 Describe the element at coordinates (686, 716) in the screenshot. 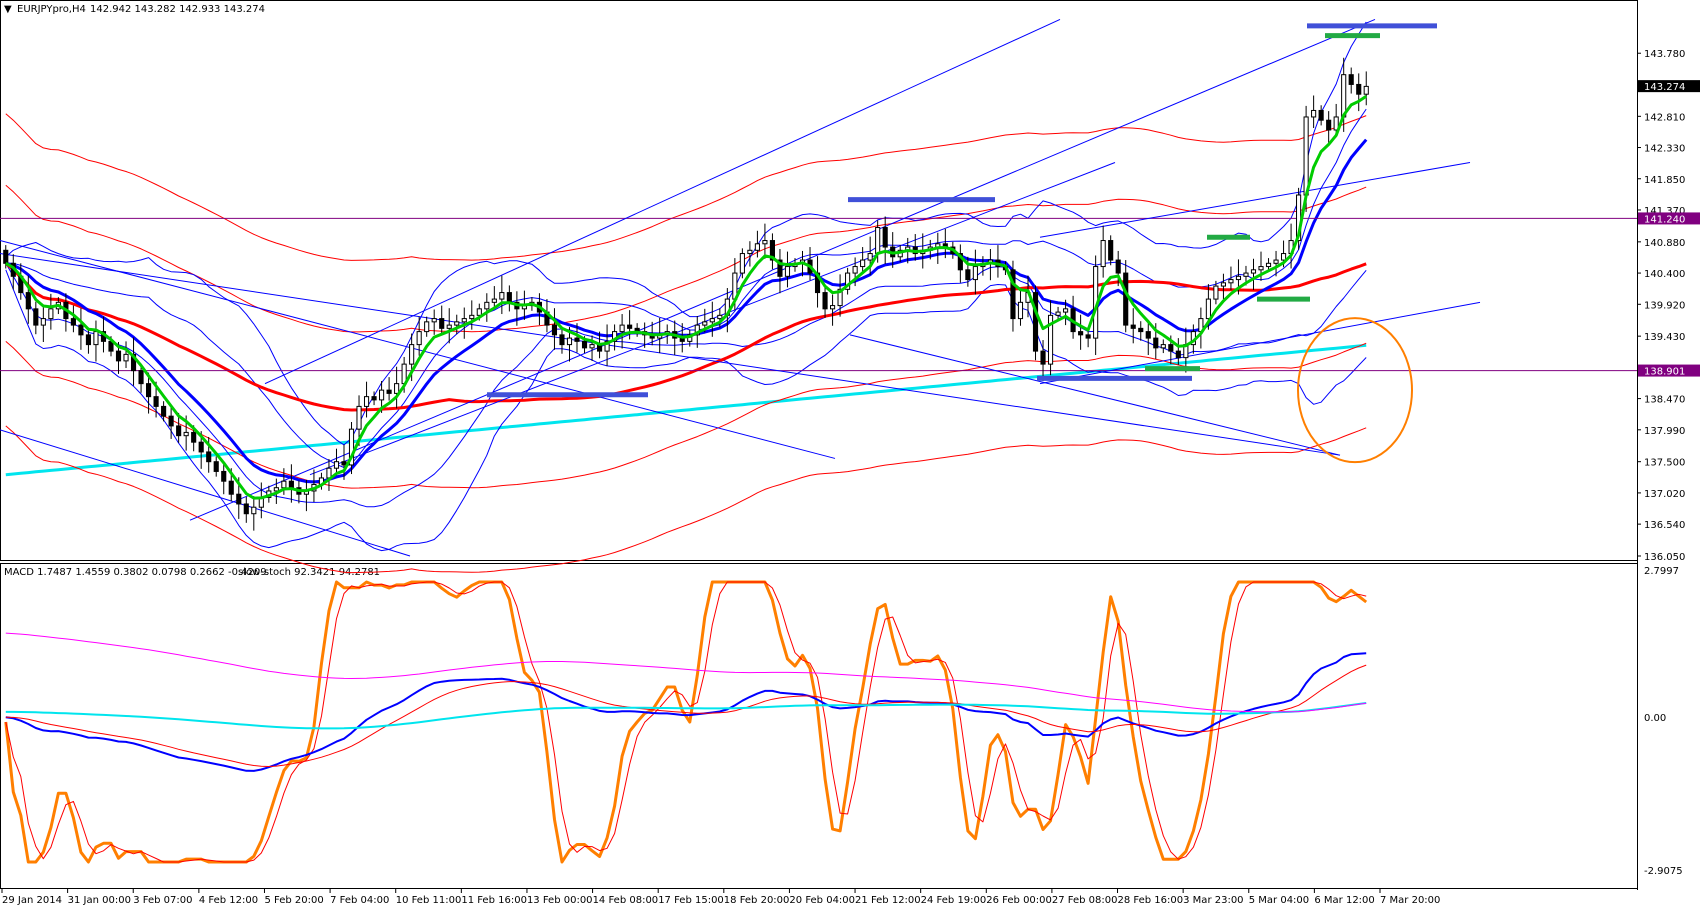

I see `macd-cyan-line` at that location.